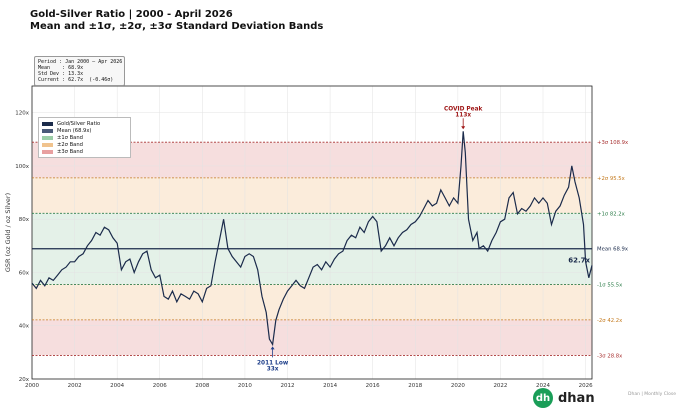  Describe the element at coordinates (330, 386) in the screenshot. I see `x-tick-label: 2014` at that location.